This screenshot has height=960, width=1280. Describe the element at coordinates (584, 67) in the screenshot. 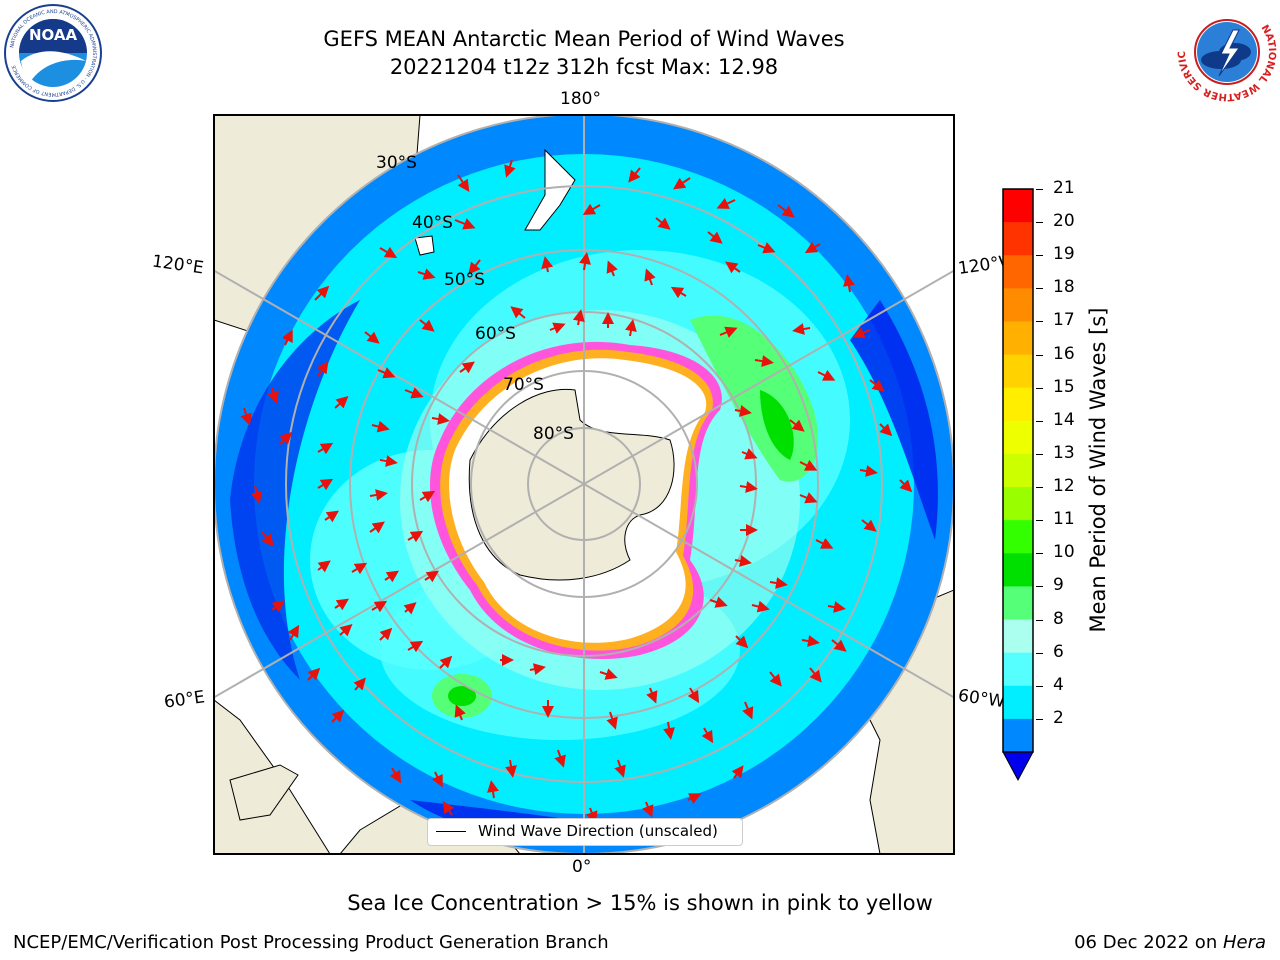

I see `map-title-line2: 20221204 t12z 312h fcst Max: 12.98` at that location.